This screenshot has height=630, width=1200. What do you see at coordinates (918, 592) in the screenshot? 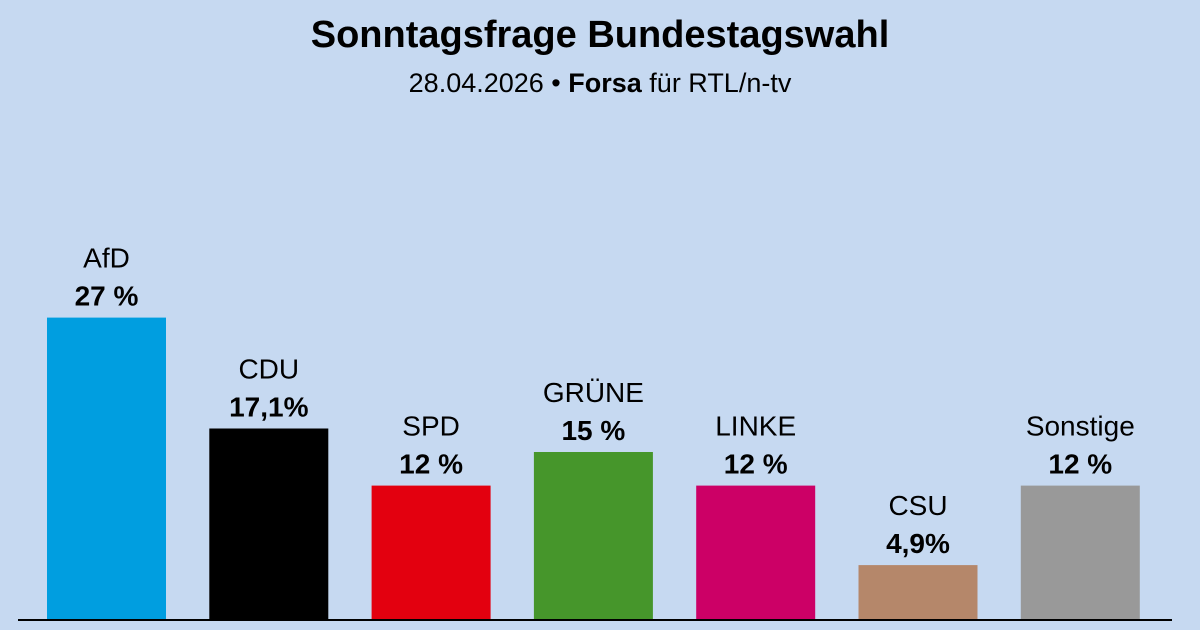
I see `bar-csu` at bounding box center [918, 592].